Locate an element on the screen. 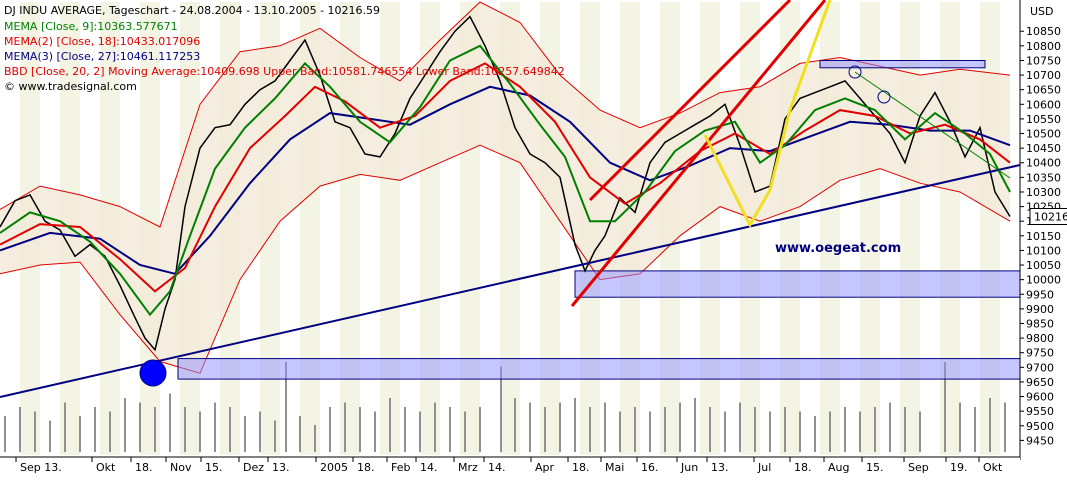 The height and width of the screenshot is (480, 1067). watermark-text: www.oegeat.com is located at coordinates (838, 248).